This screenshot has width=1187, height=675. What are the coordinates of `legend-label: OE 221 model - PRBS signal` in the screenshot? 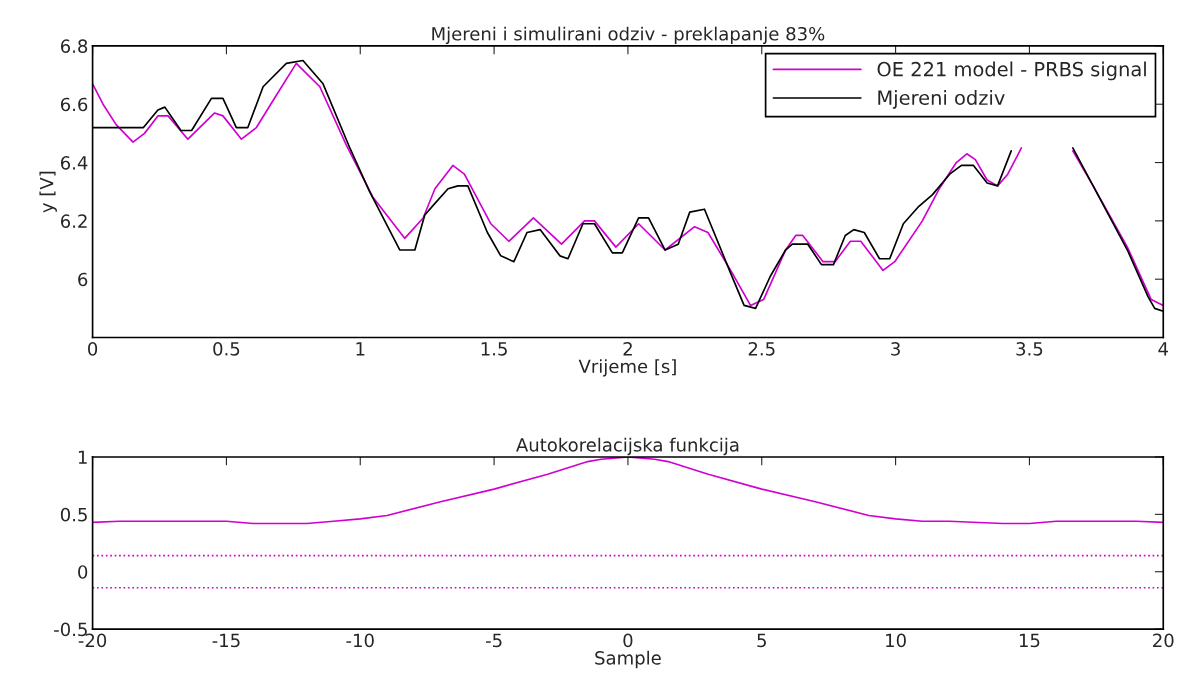 It's located at (1011, 71).